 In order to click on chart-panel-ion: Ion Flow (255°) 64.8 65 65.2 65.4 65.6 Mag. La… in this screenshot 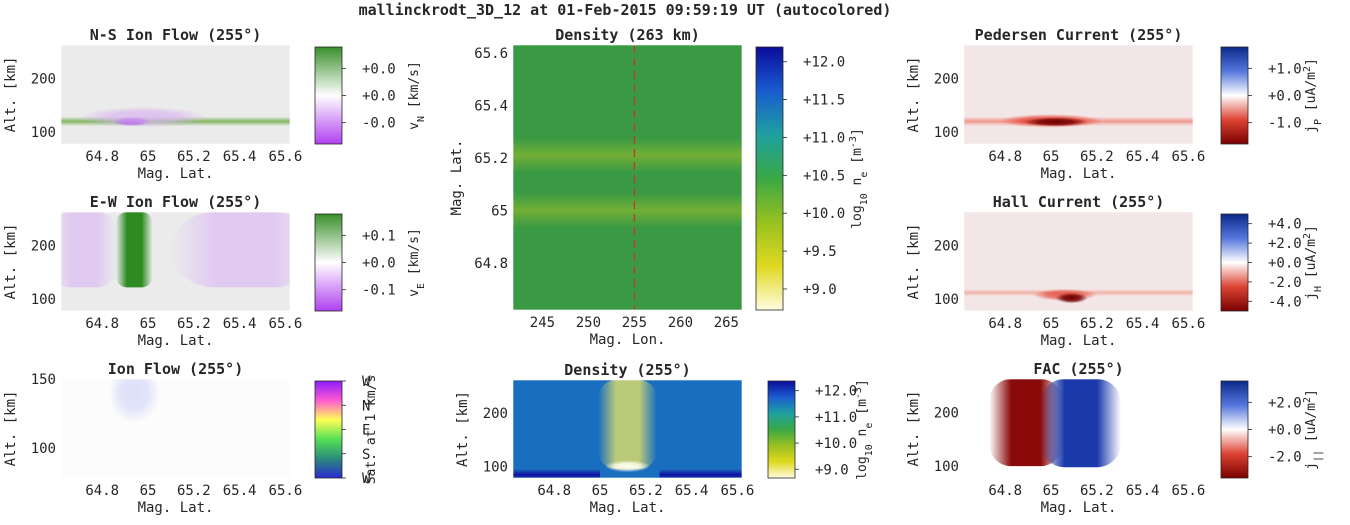, I will do `click(191, 438)`.